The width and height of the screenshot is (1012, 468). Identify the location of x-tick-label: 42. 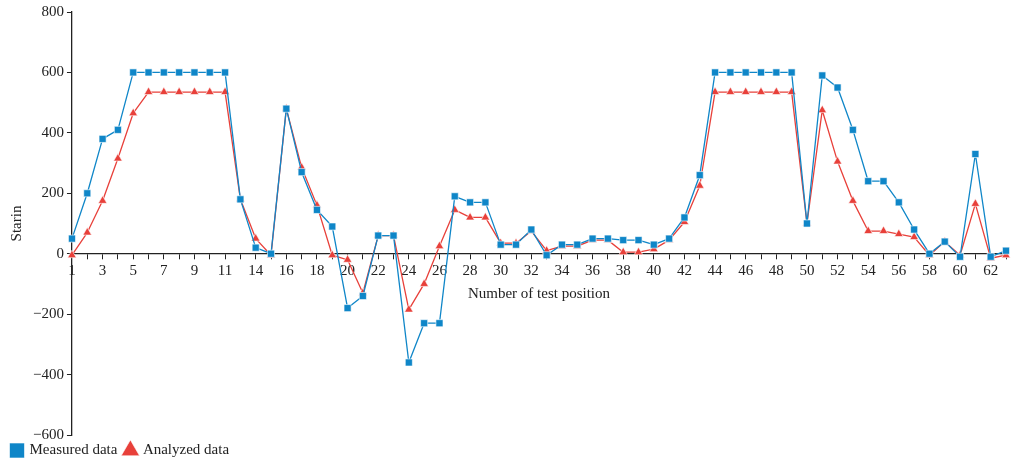
(684, 269).